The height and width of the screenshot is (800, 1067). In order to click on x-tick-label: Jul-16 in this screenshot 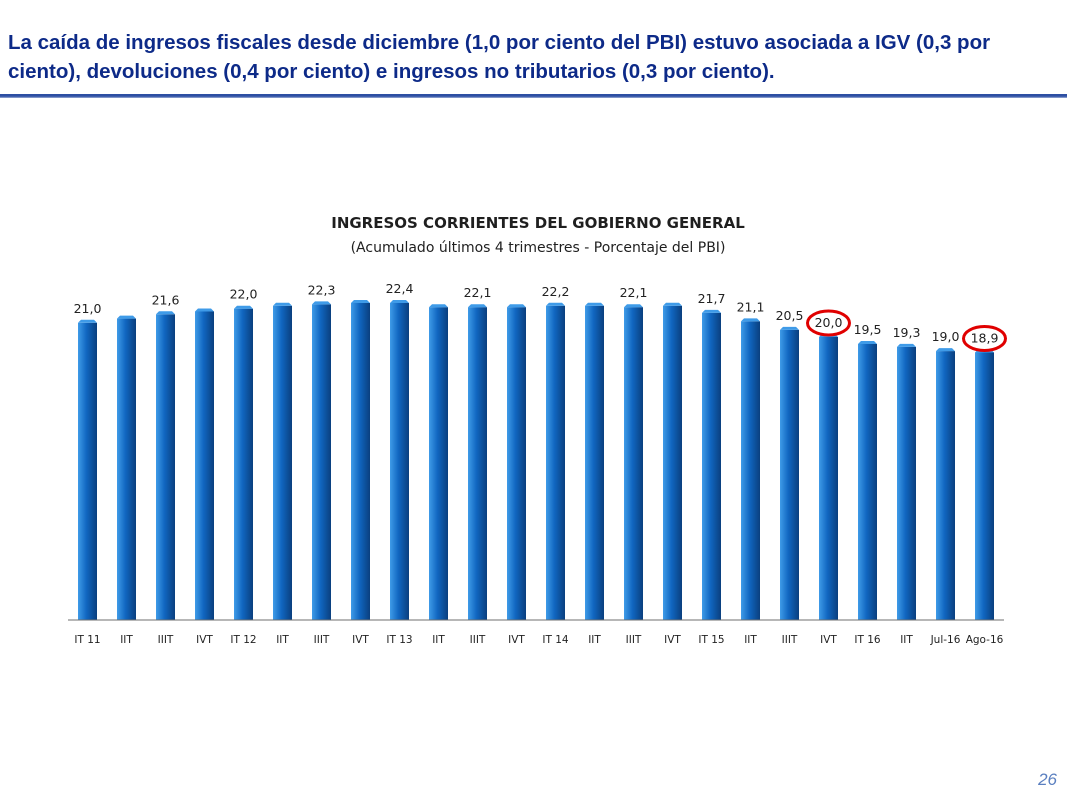, I will do `click(945, 640)`.